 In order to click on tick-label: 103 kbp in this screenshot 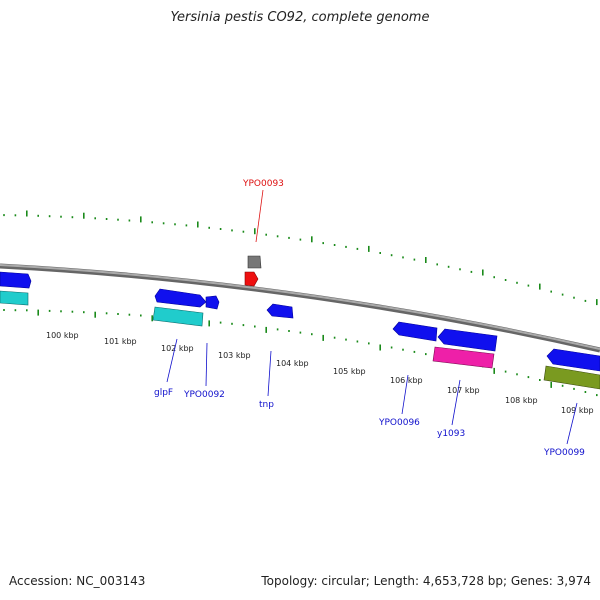, I will do `click(234, 355)`.